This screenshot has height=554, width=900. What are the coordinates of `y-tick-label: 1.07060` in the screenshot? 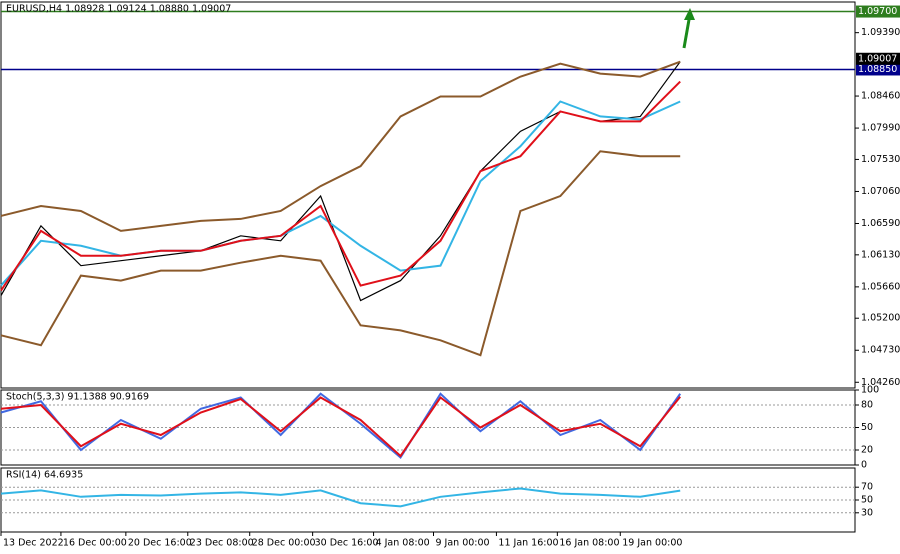 It's located at (880, 191).